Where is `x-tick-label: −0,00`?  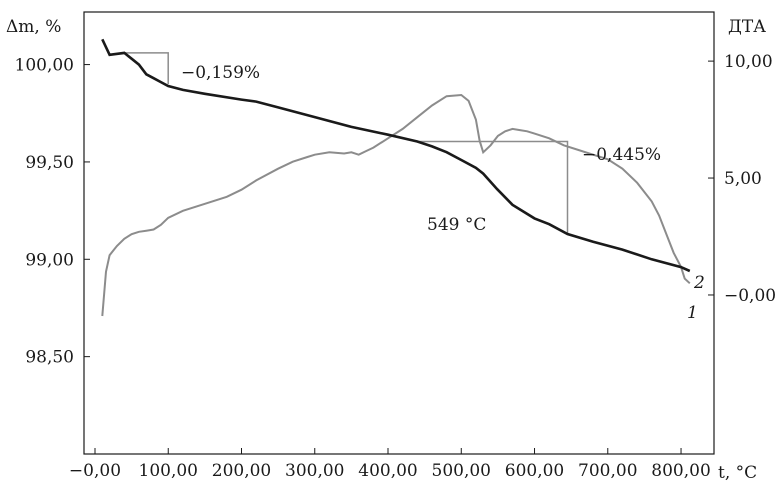
x-tick-label: −0,00 is located at coordinates (95, 471).